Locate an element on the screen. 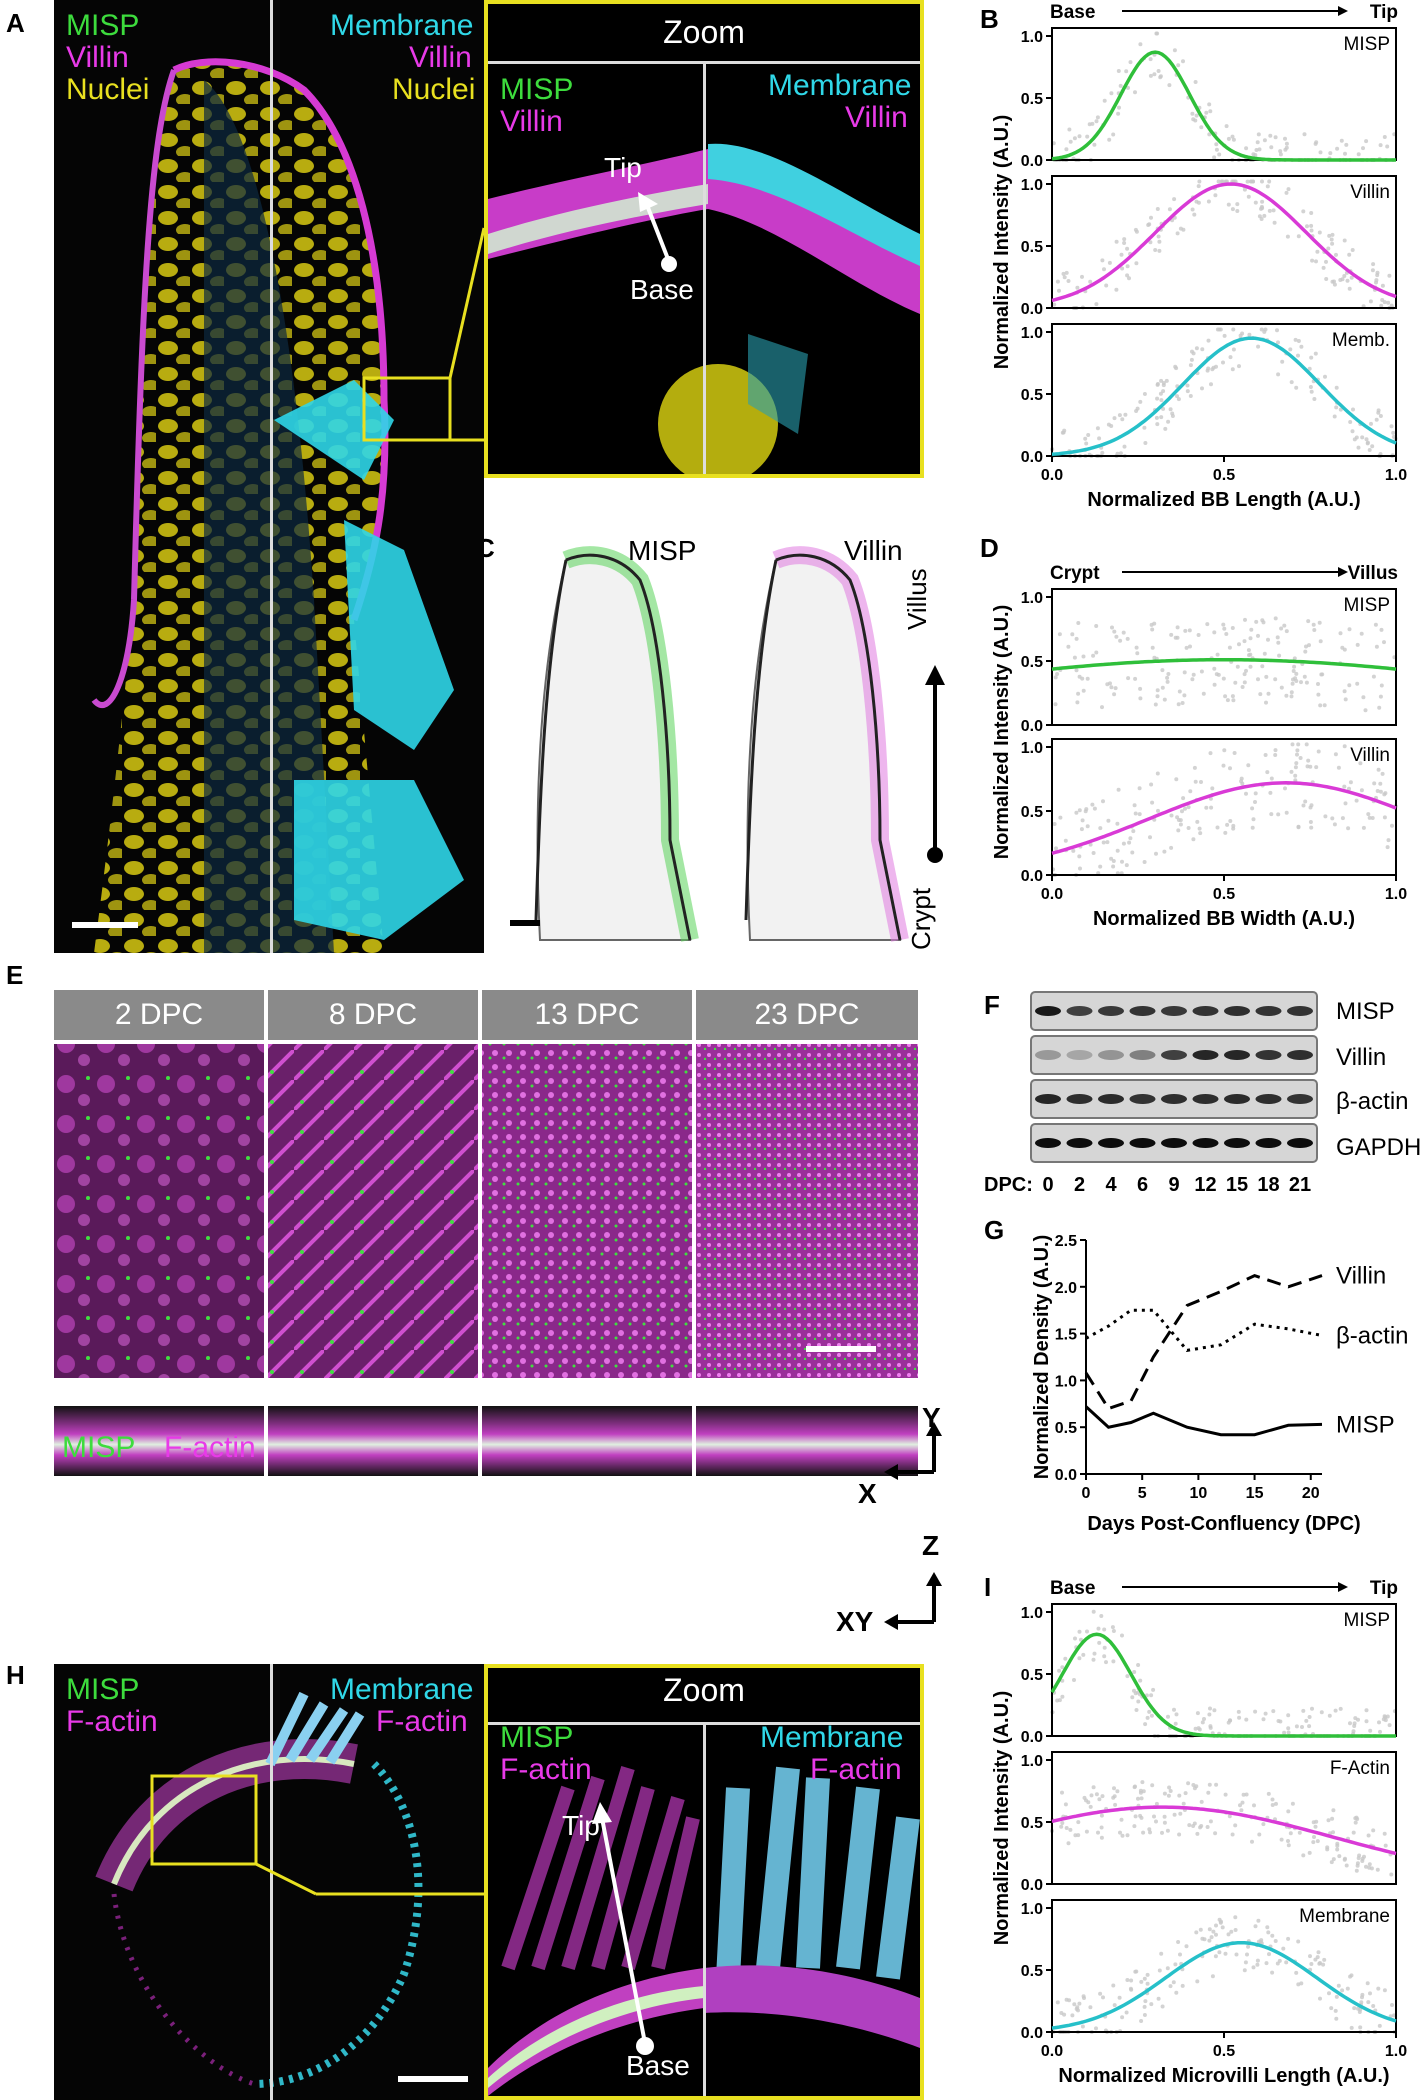 Image resolution: width=1427 pixels, height=2100 pixels. c-label-villin: Villin is located at coordinates (873, 550).